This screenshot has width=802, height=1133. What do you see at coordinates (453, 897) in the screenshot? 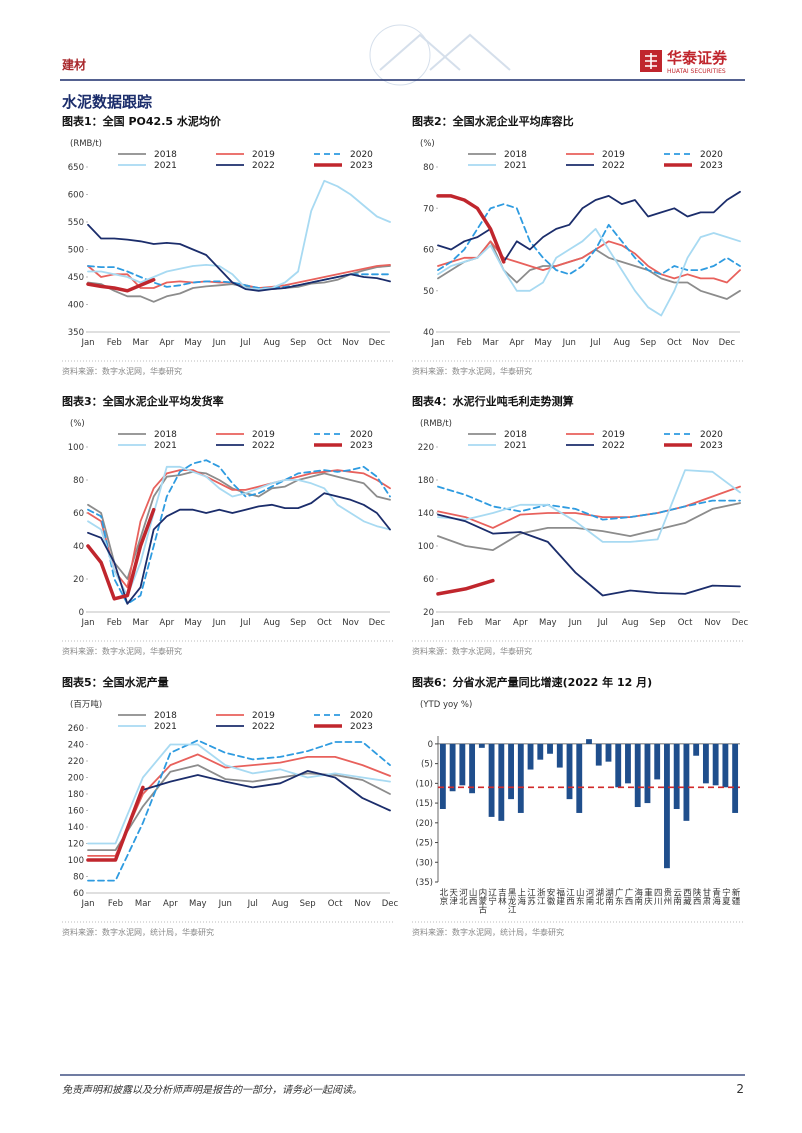
I see `x-tick-label: 天津` at bounding box center [453, 897].